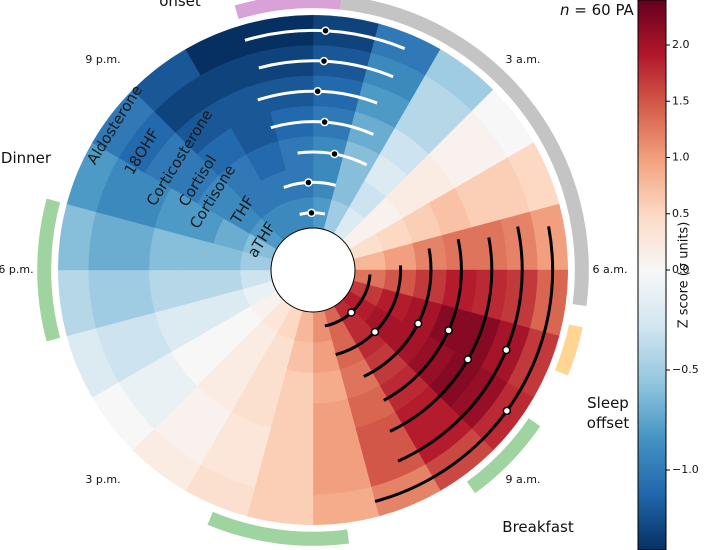 This screenshot has width=715, height=550. Describe the element at coordinates (681, 213) in the screenshot. I see `colorbar-tick-label: 0.5` at that location.